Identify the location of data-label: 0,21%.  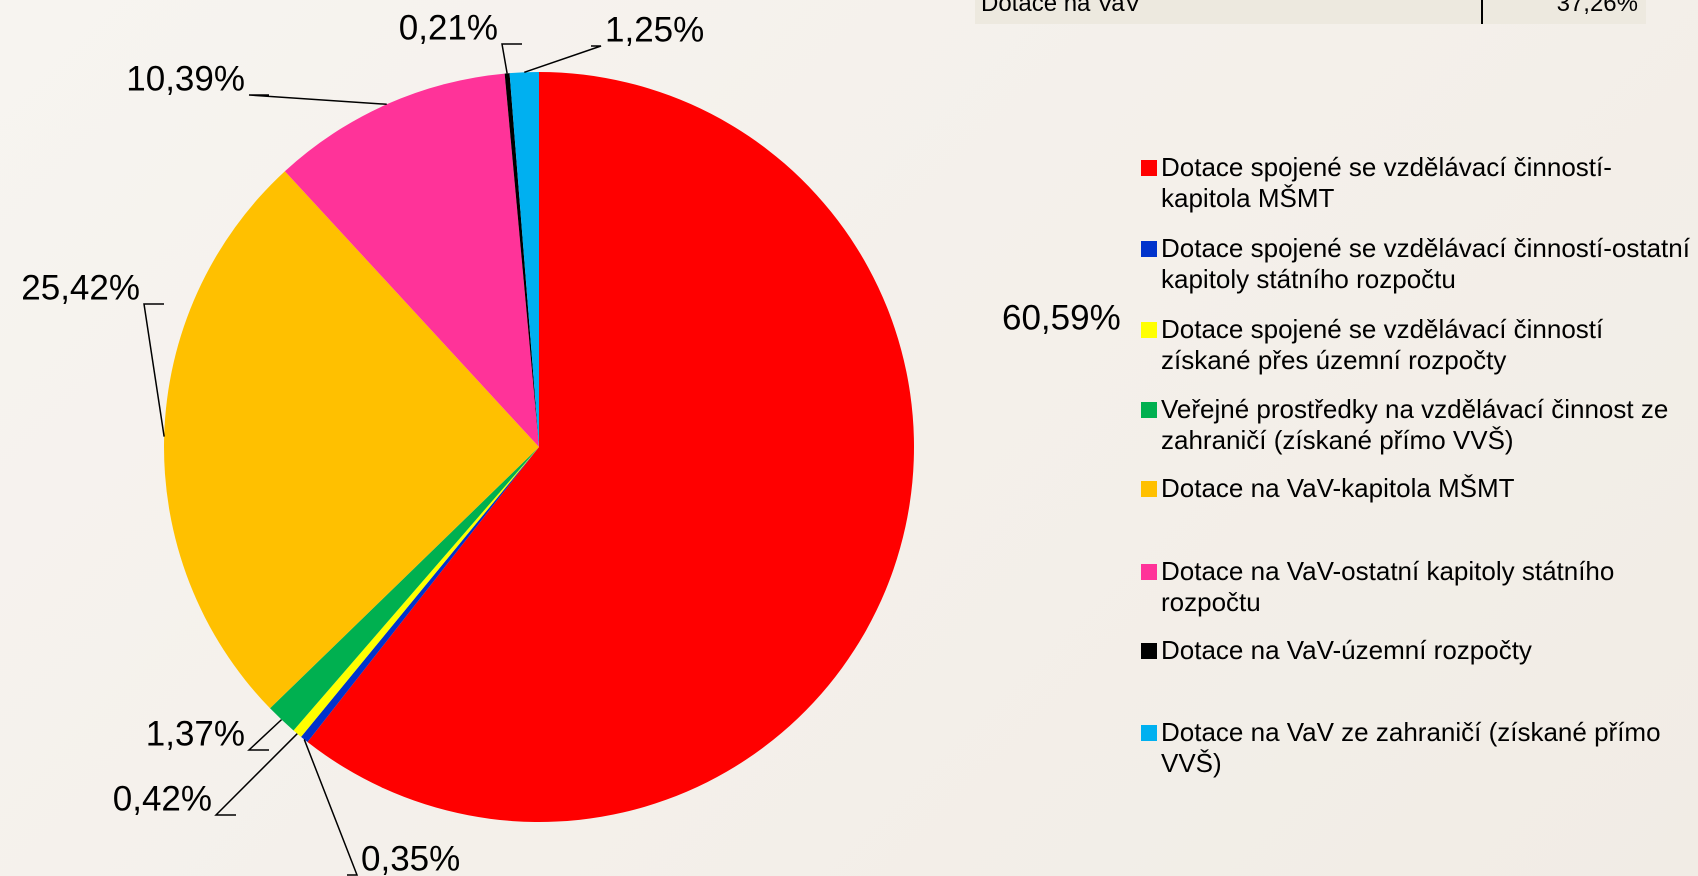
(448, 27).